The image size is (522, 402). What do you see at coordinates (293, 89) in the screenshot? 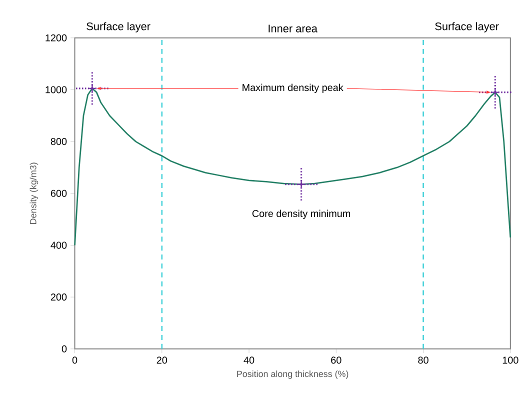
I see `annotation: Maximum density peak` at bounding box center [293, 89].